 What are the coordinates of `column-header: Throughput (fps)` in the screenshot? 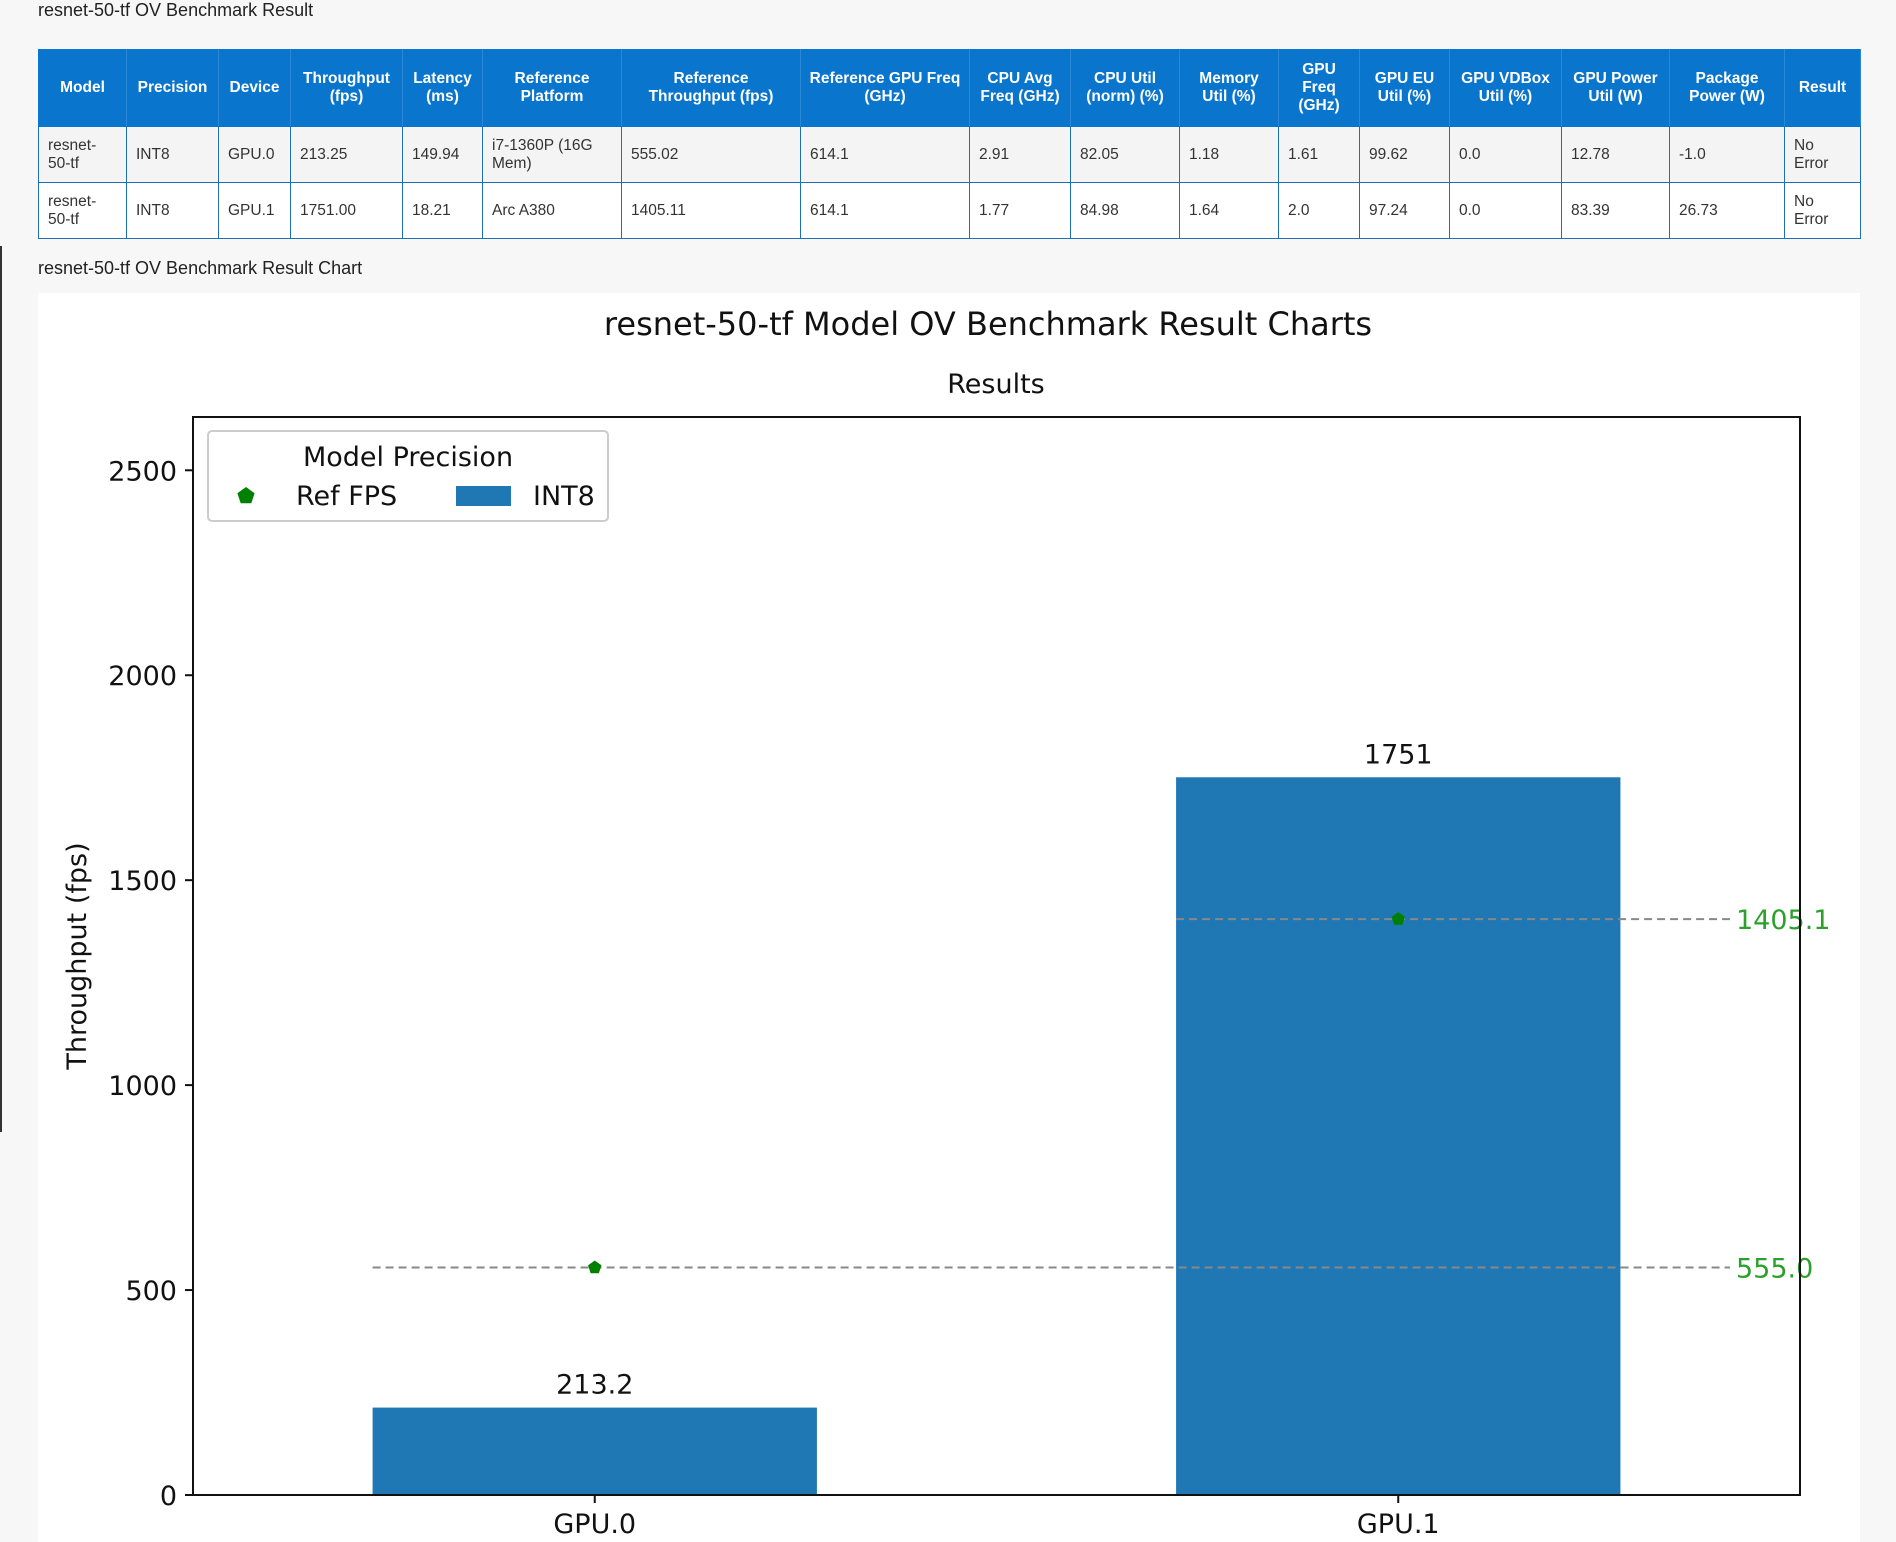 It's located at (346, 88).